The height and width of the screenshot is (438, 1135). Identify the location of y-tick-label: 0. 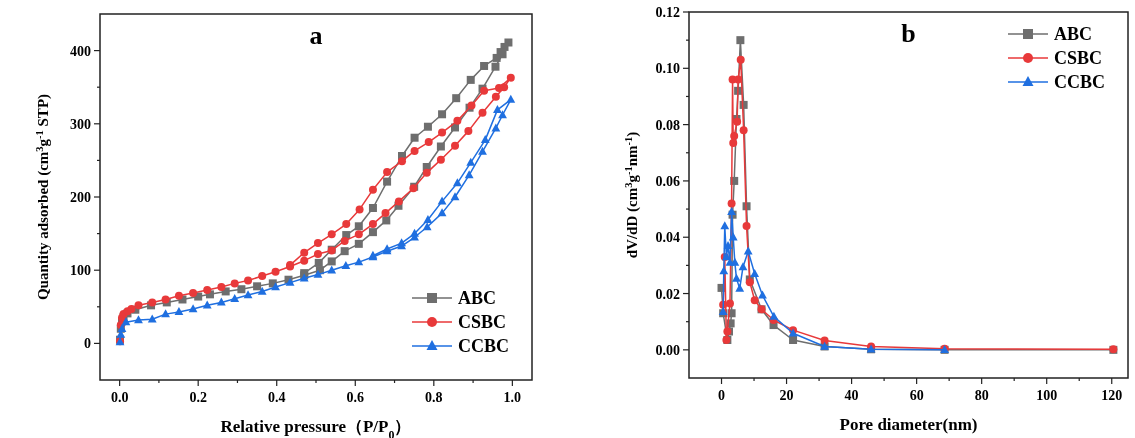
(87, 344).